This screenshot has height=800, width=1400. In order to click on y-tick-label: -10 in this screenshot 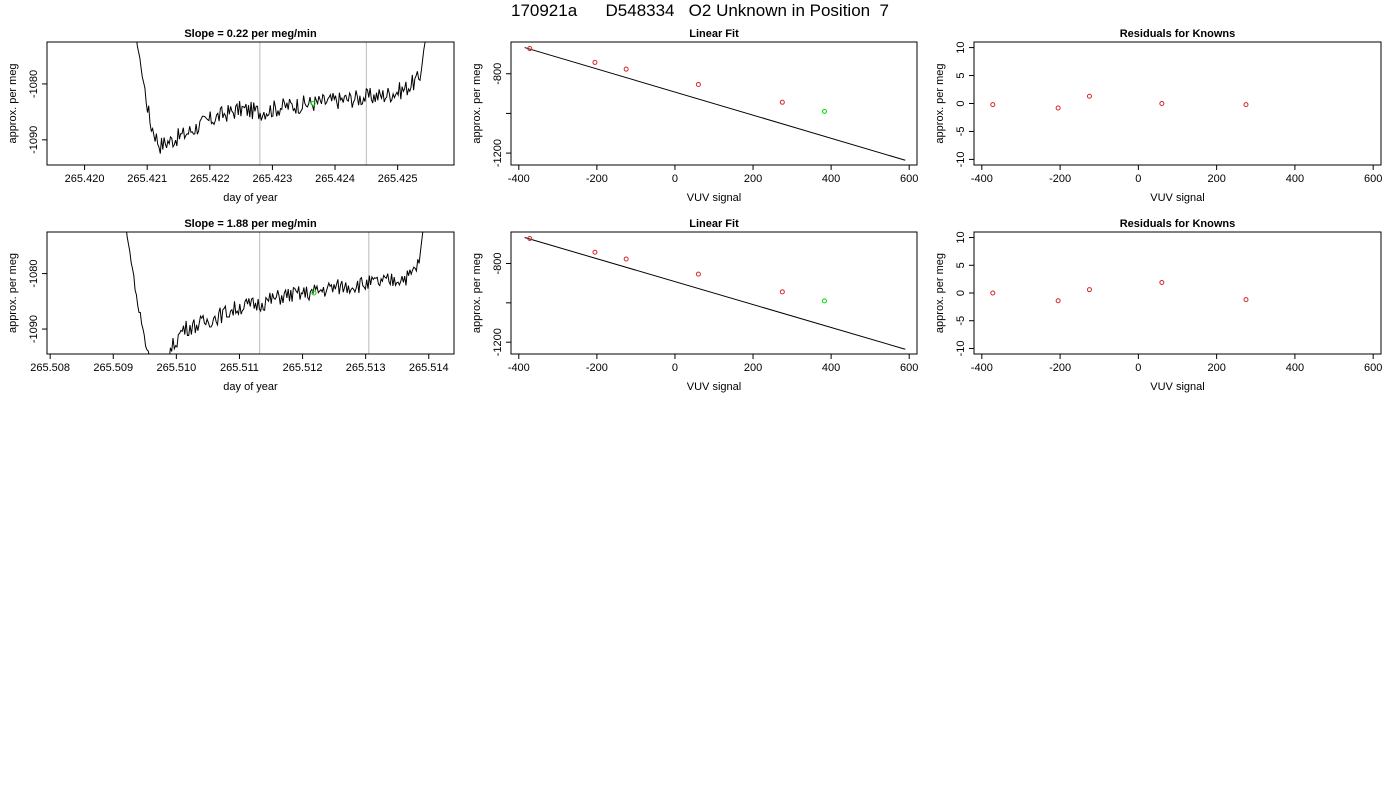, I will do `click(961, 349)`.